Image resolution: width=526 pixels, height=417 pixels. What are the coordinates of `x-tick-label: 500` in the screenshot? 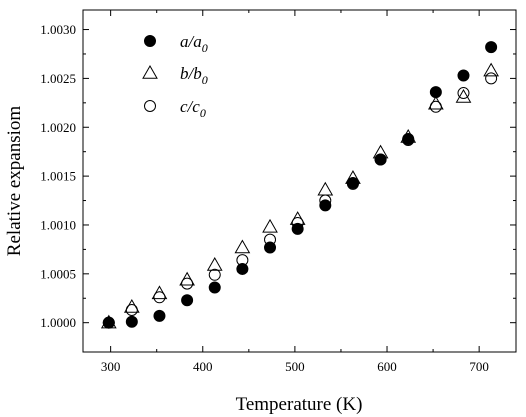 It's located at (295, 366).